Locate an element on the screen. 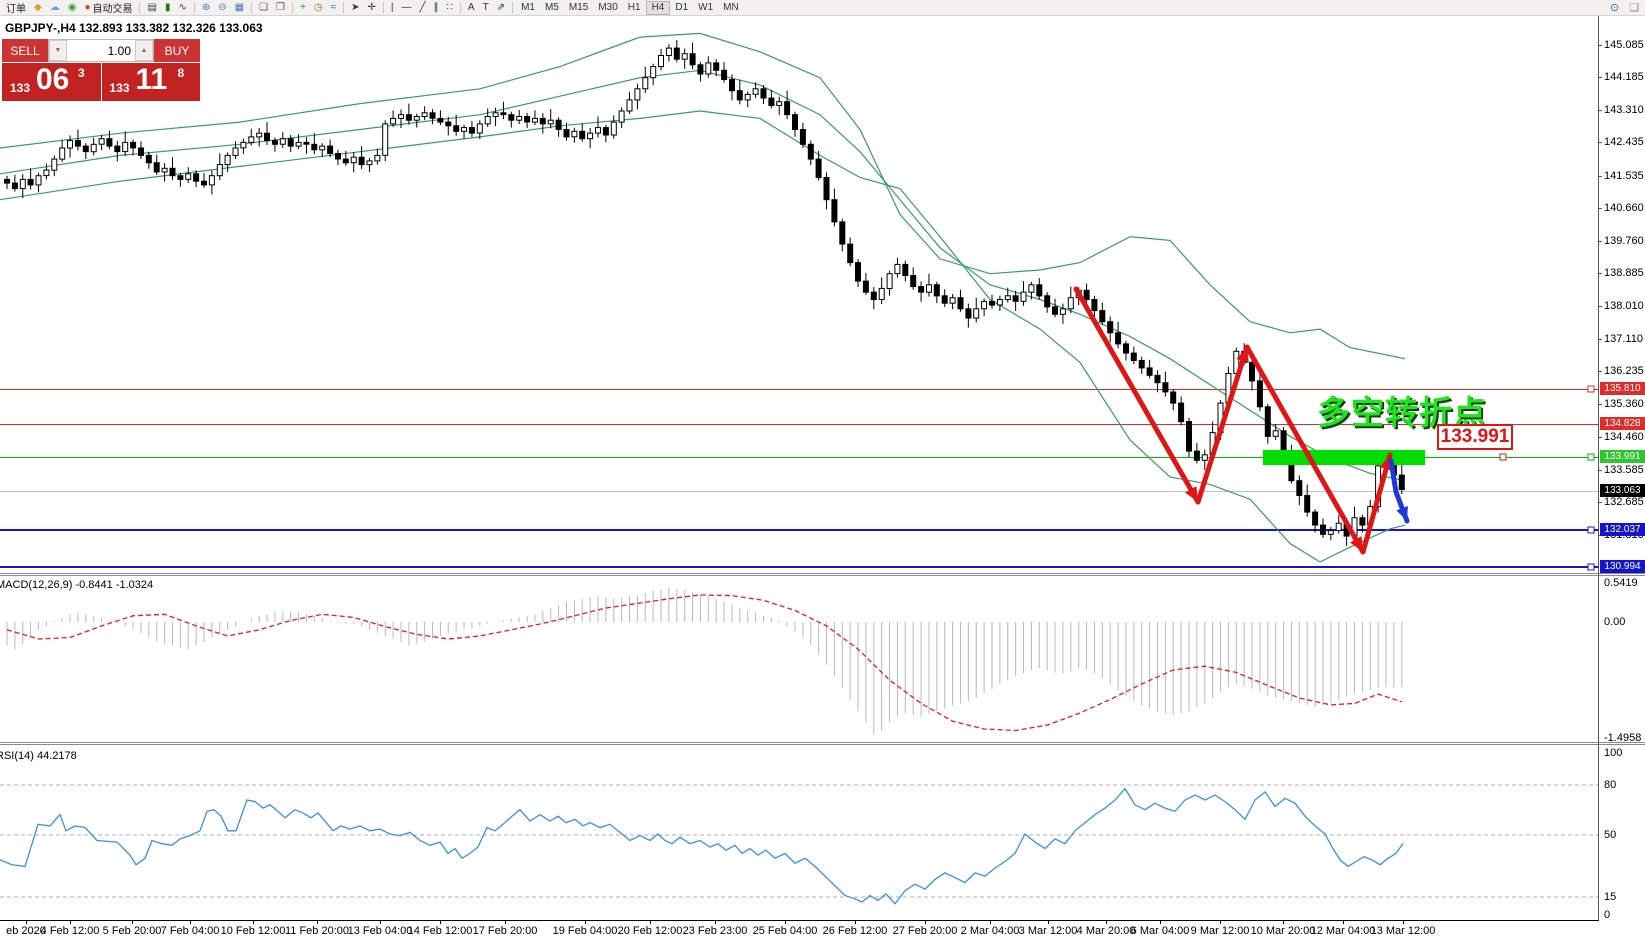  auto-scroll-icon: ❏ is located at coordinates (263, 7).